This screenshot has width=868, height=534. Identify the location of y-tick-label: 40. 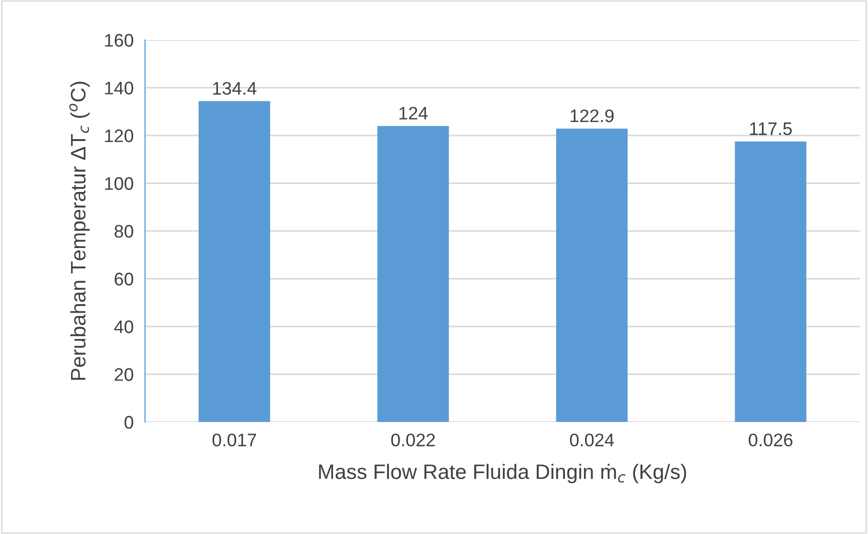
(124, 327).